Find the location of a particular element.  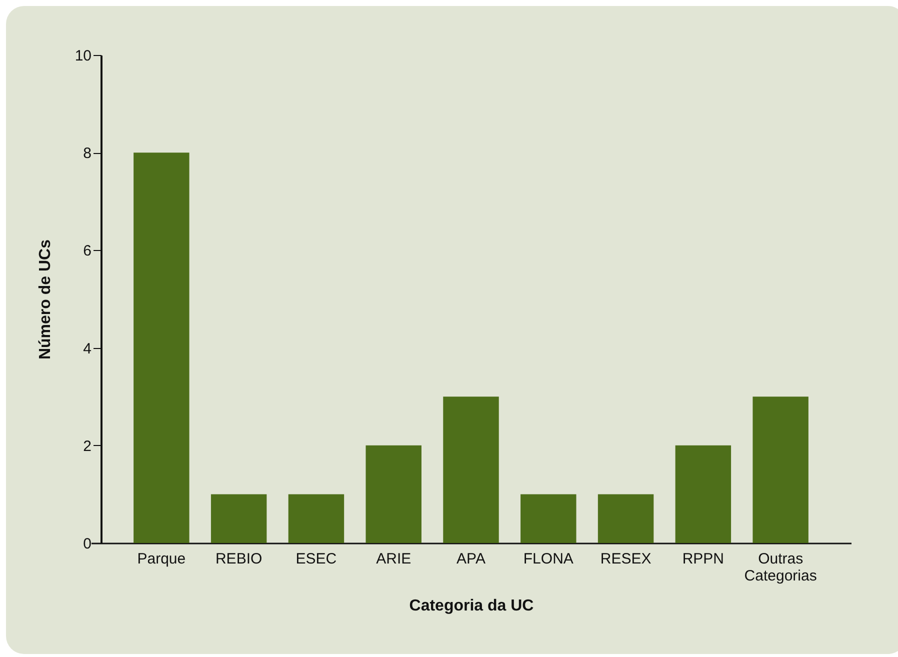

y-tick-label: 10 is located at coordinates (83, 56).